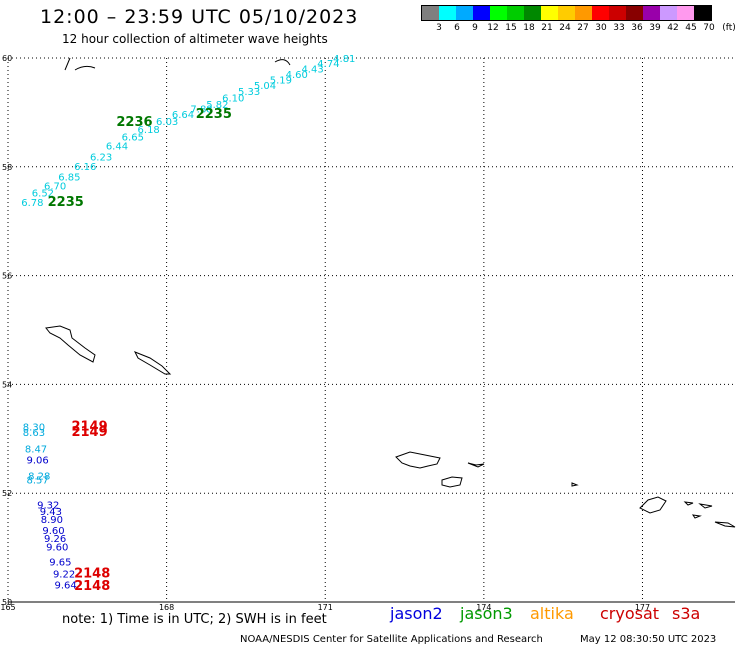 The image size is (740, 650). What do you see at coordinates (642, 607) in the screenshot?
I see `lon-label: 177` at bounding box center [642, 607].